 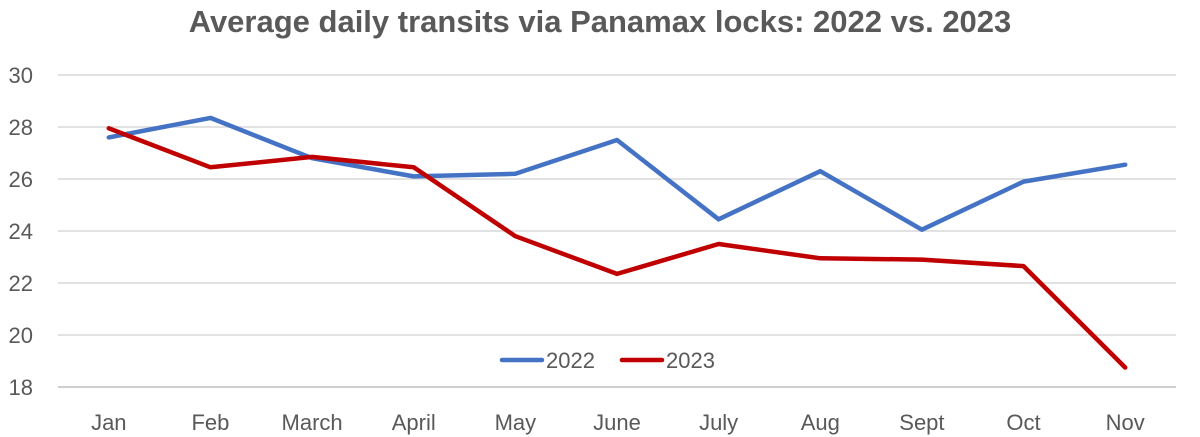 I want to click on x-tick-label: March, so click(x=312, y=422).